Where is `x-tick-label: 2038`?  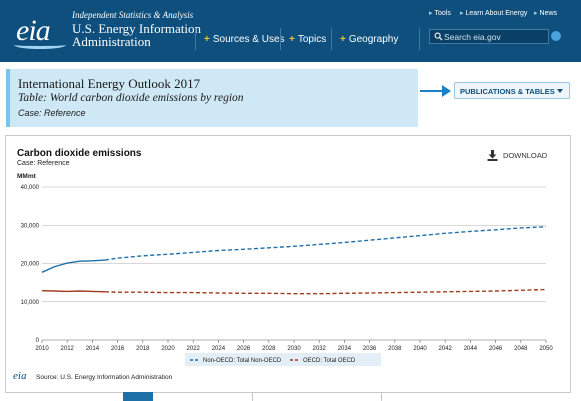 x-tick-label: 2038 is located at coordinates (395, 349).